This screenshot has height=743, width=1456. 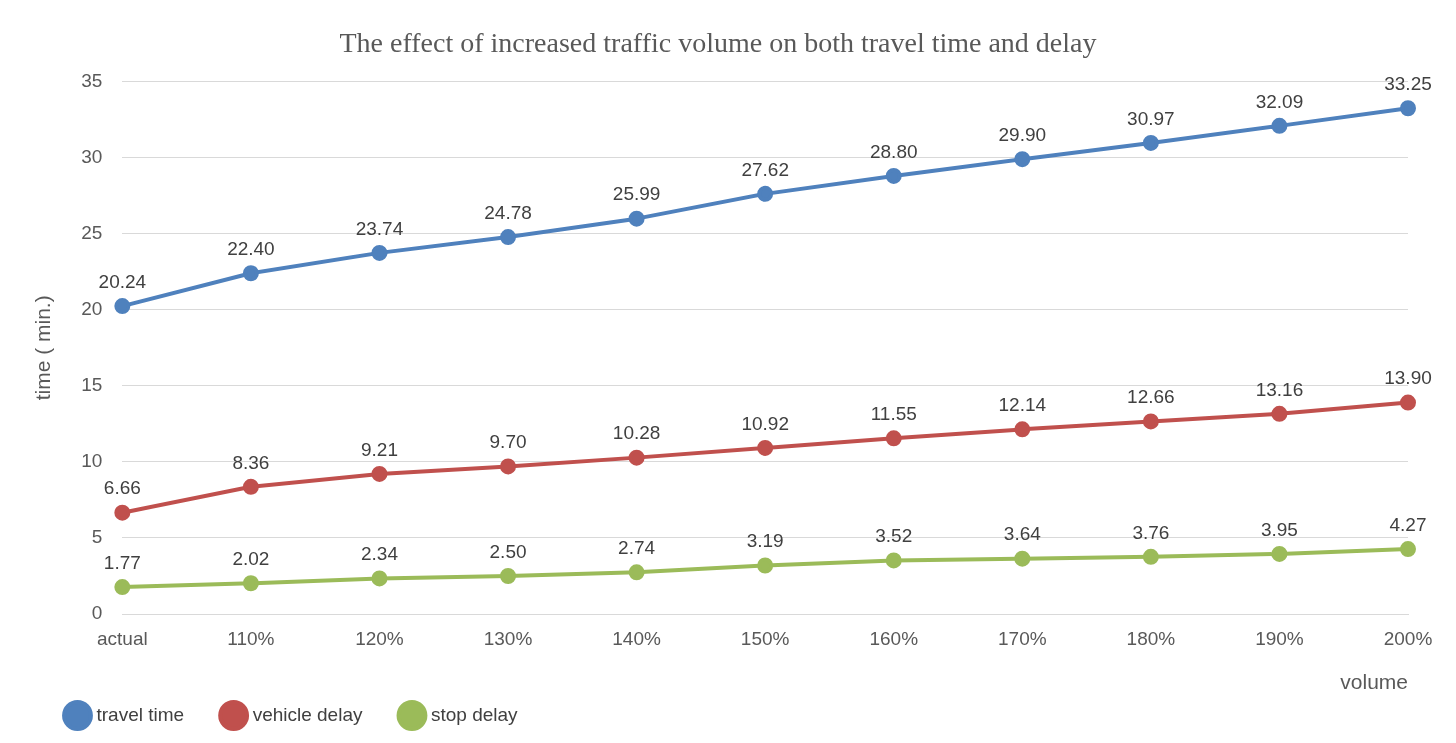 What do you see at coordinates (508, 442) in the screenshot?
I see `data-label: 9.70` at bounding box center [508, 442].